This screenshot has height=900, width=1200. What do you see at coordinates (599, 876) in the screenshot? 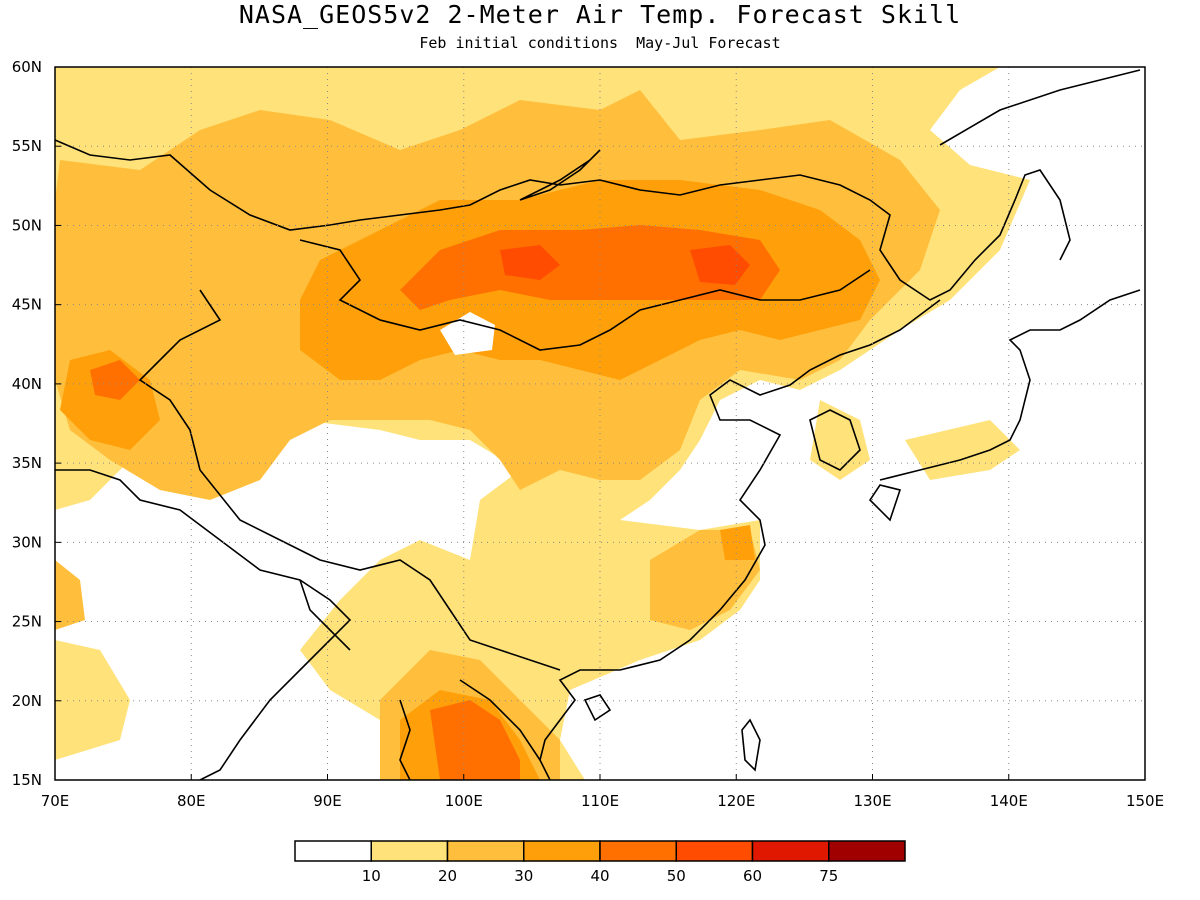
I see `colorbar-label: 40` at bounding box center [599, 876].